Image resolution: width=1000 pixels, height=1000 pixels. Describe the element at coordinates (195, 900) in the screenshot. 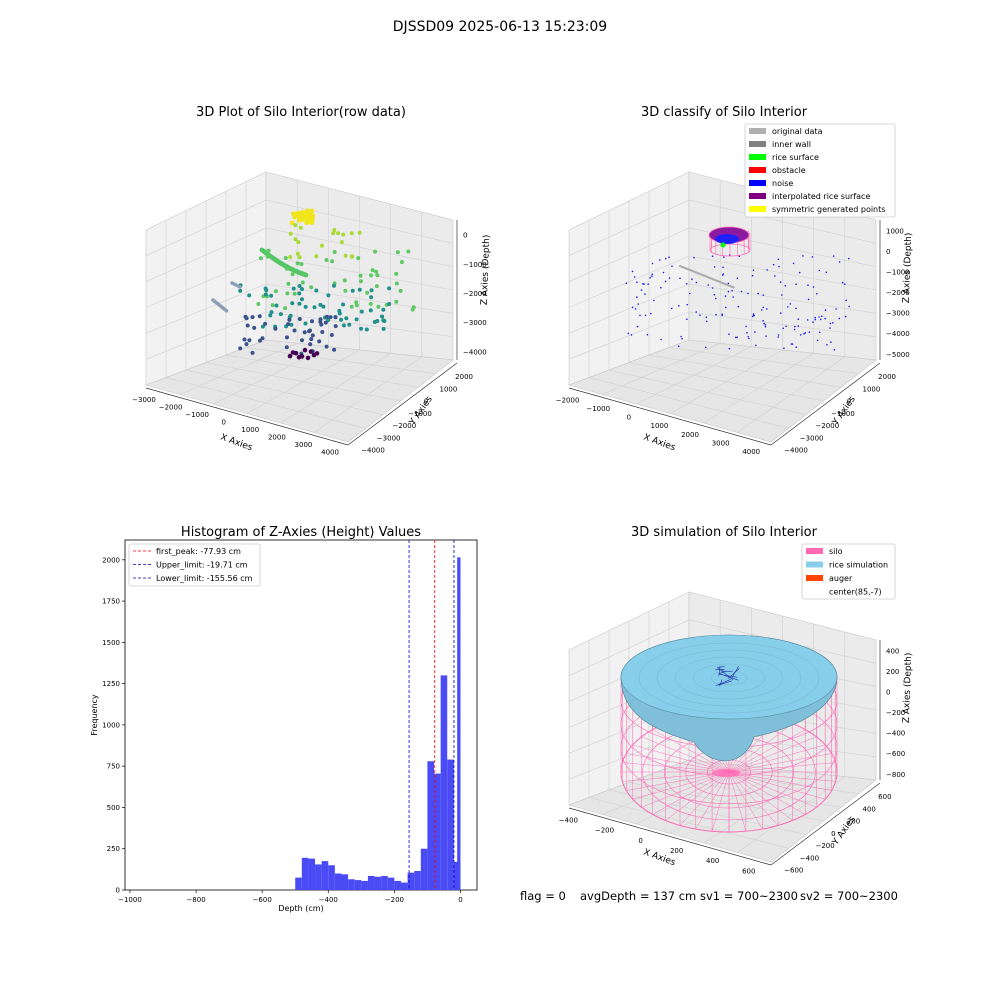

I see `x-tick-label: −800` at that location.